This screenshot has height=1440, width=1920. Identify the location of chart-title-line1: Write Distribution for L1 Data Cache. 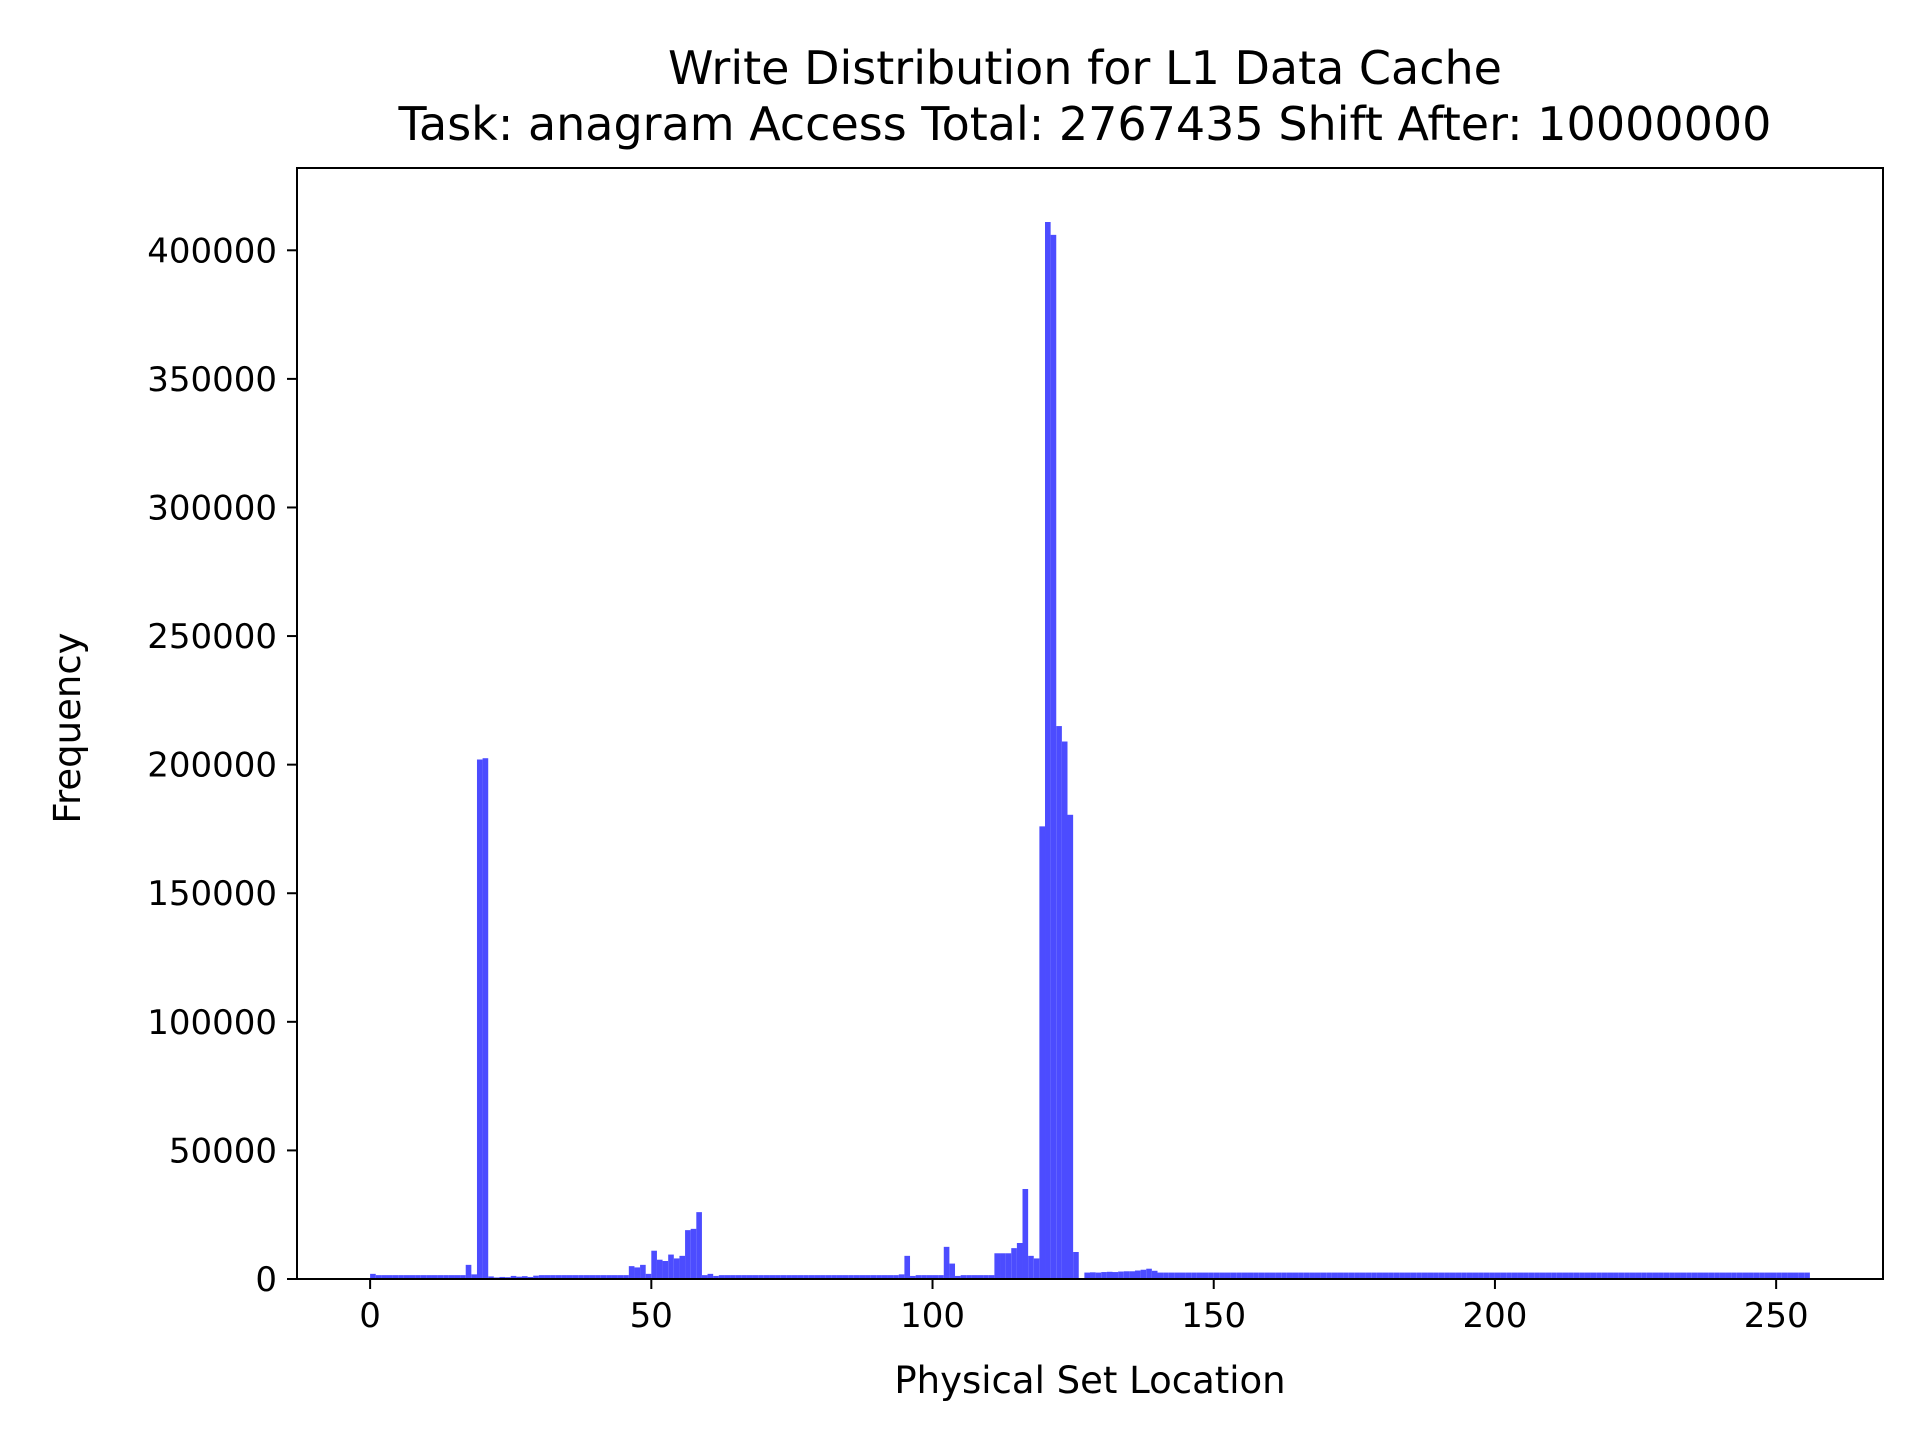
(1085, 68).